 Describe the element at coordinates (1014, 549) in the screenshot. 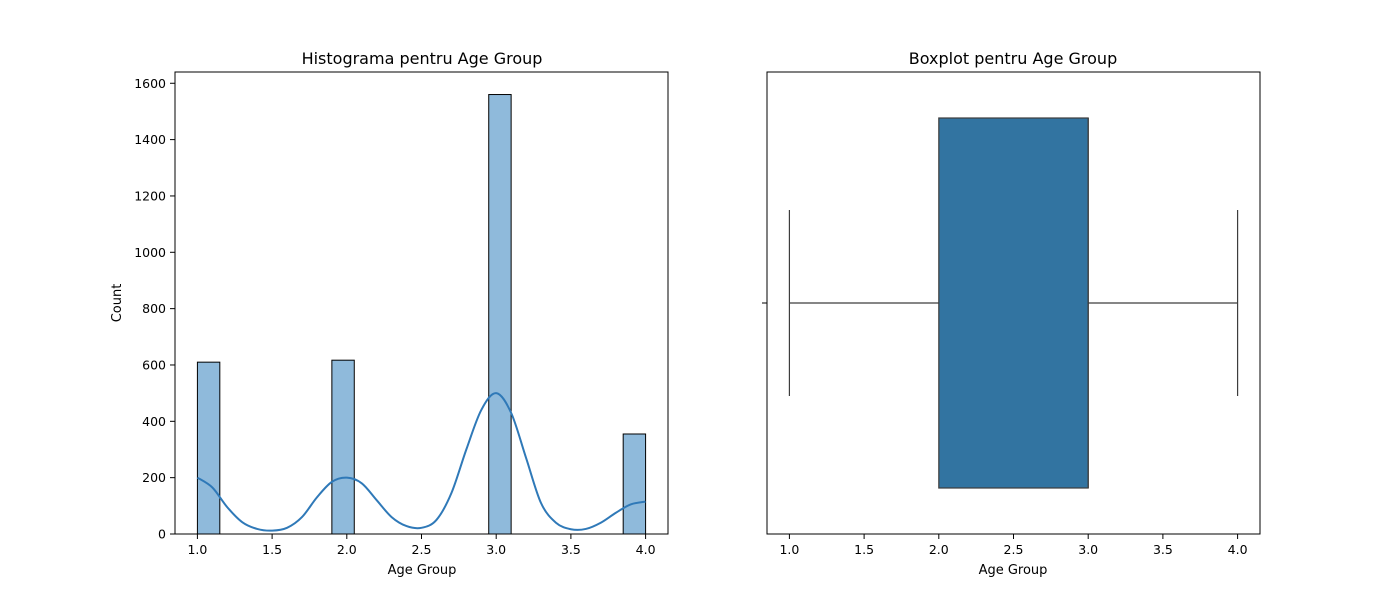

I see `boxplot-x-tick-label: 2.5` at that location.